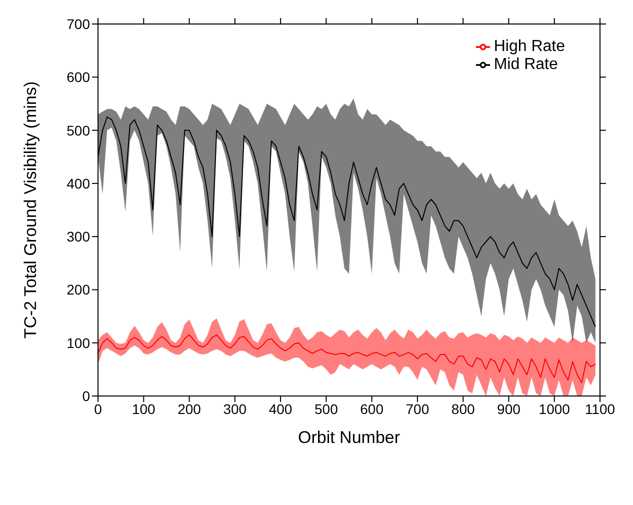  What do you see at coordinates (600, 408) in the screenshot?
I see `x-tick-label: 1100` at bounding box center [600, 408].